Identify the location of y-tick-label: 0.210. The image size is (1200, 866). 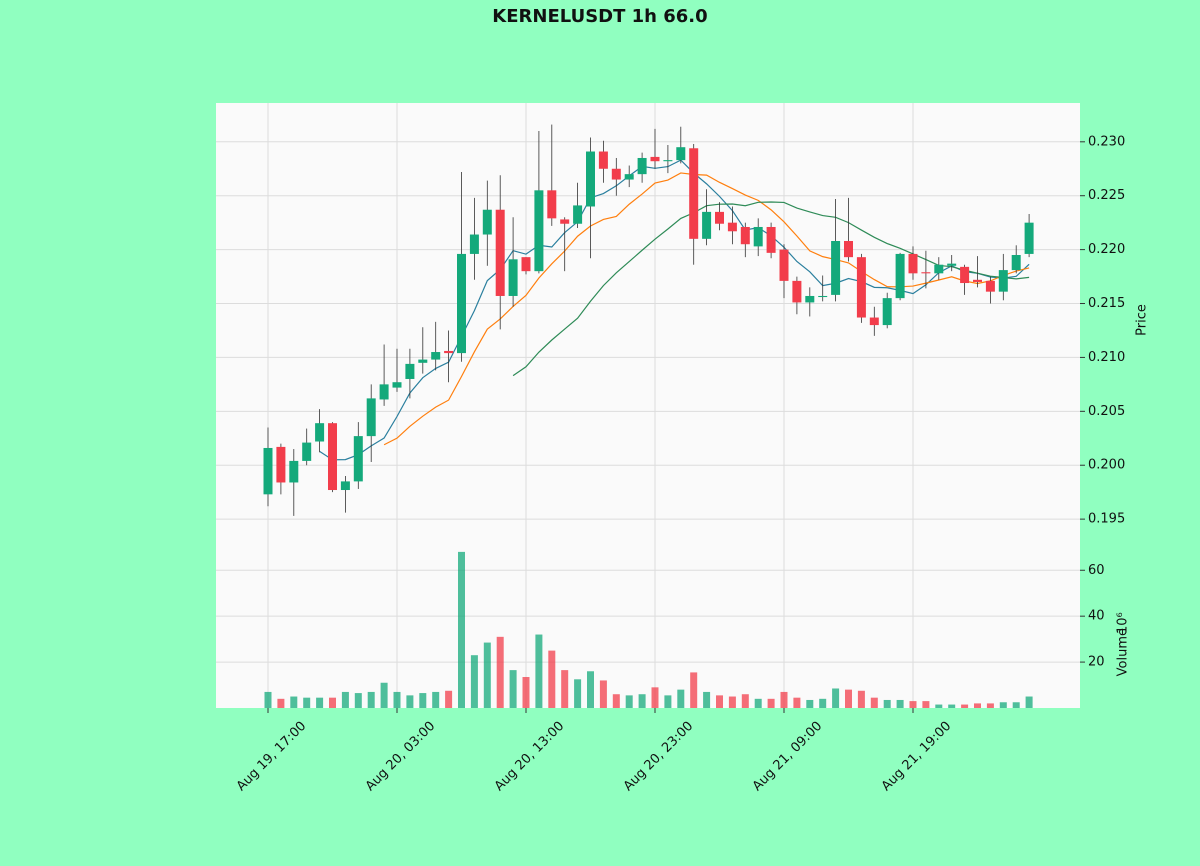
(1106, 357).